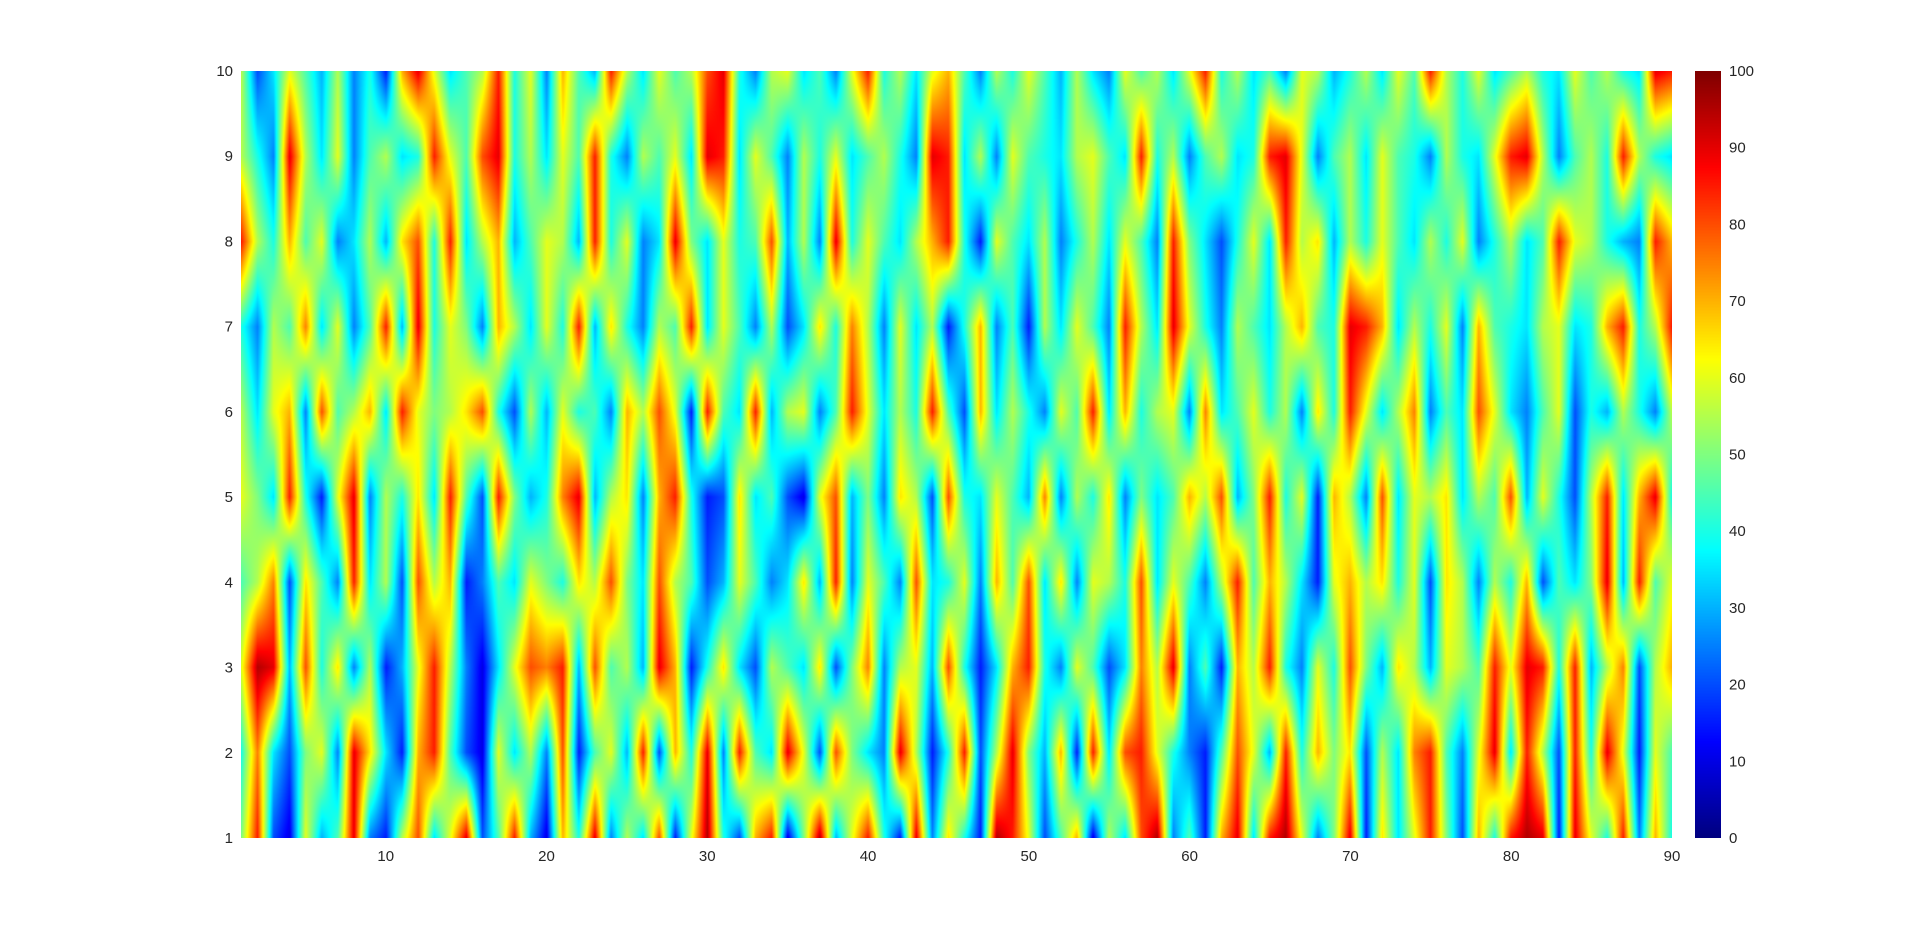 The image size is (1920, 937). Describe the element at coordinates (229, 327) in the screenshot. I see `y-tick-label: 7` at that location.